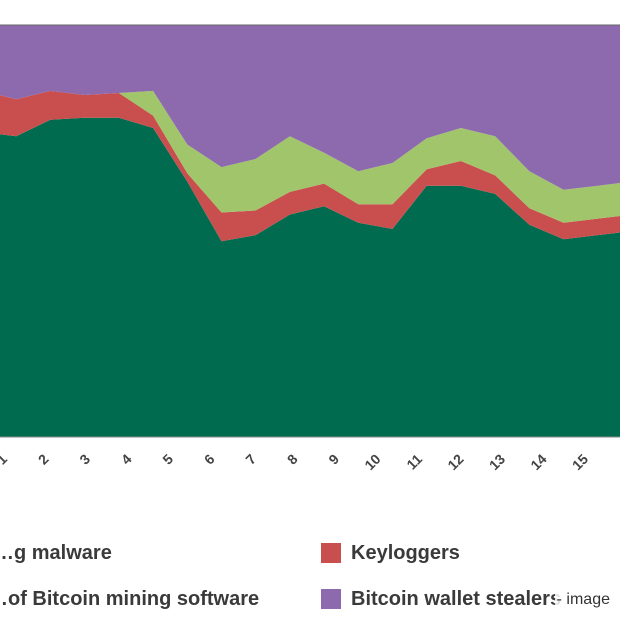 This screenshot has width=620, height=620. I want to click on legend-swatch-wallet-stealers, so click(331, 599).